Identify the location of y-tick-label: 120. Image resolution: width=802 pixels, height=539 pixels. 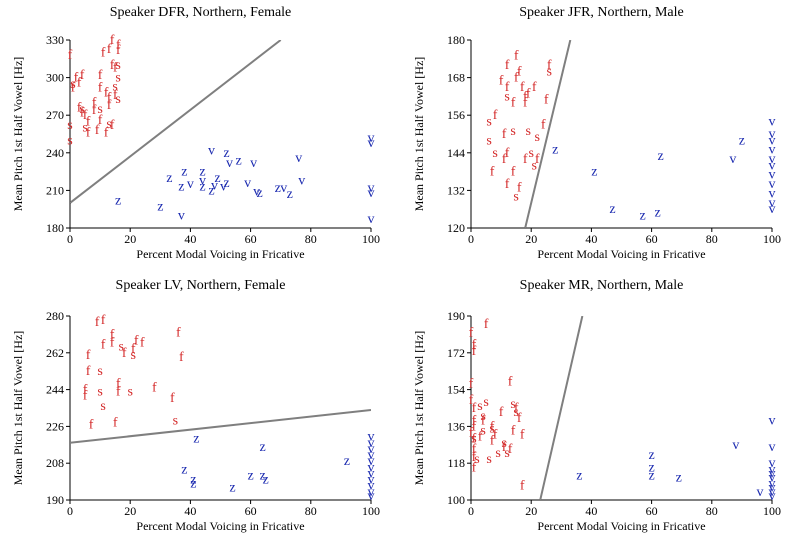
(456, 228).